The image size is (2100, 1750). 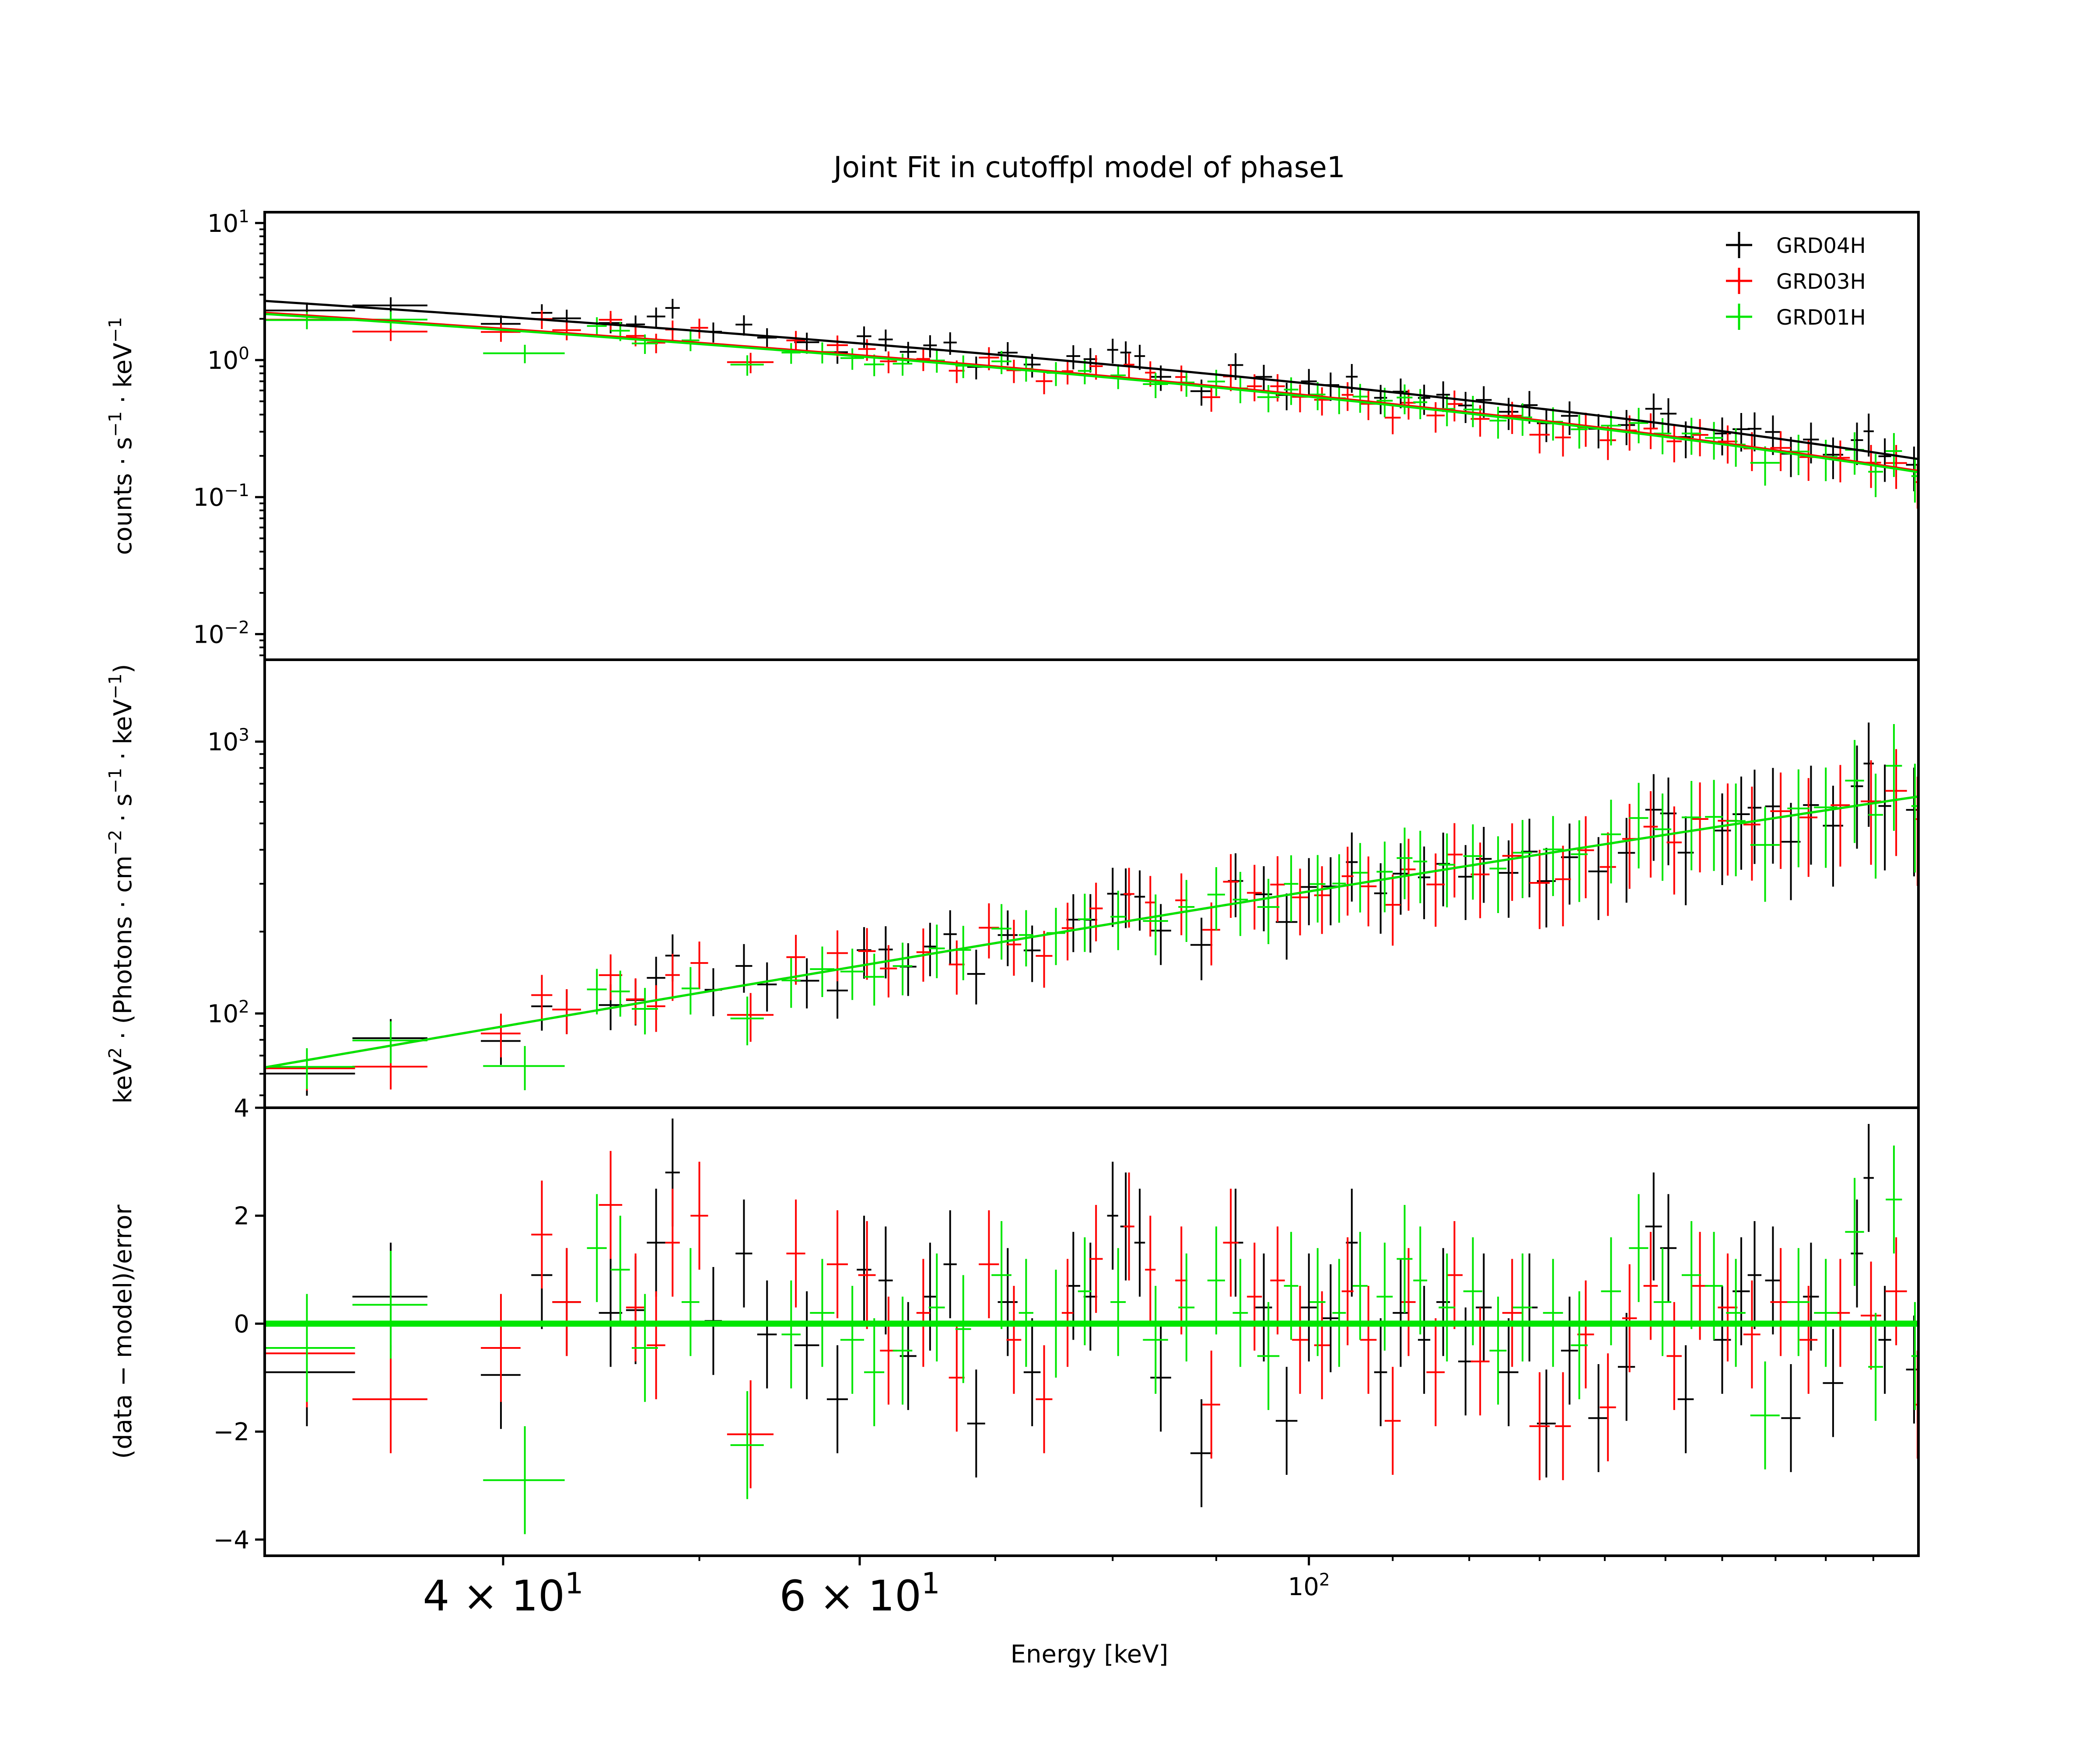 What do you see at coordinates (241, 1216) in the screenshot?
I see `y-tick-label-residuals: 2` at bounding box center [241, 1216].